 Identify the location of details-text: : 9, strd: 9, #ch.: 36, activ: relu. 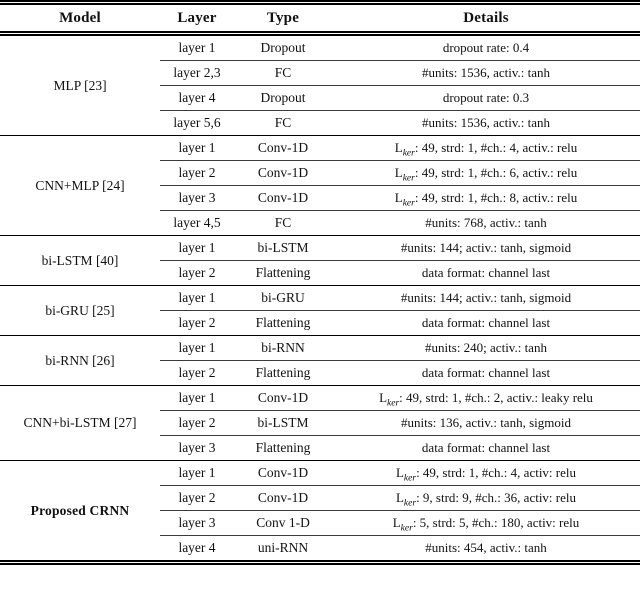
(496, 497).